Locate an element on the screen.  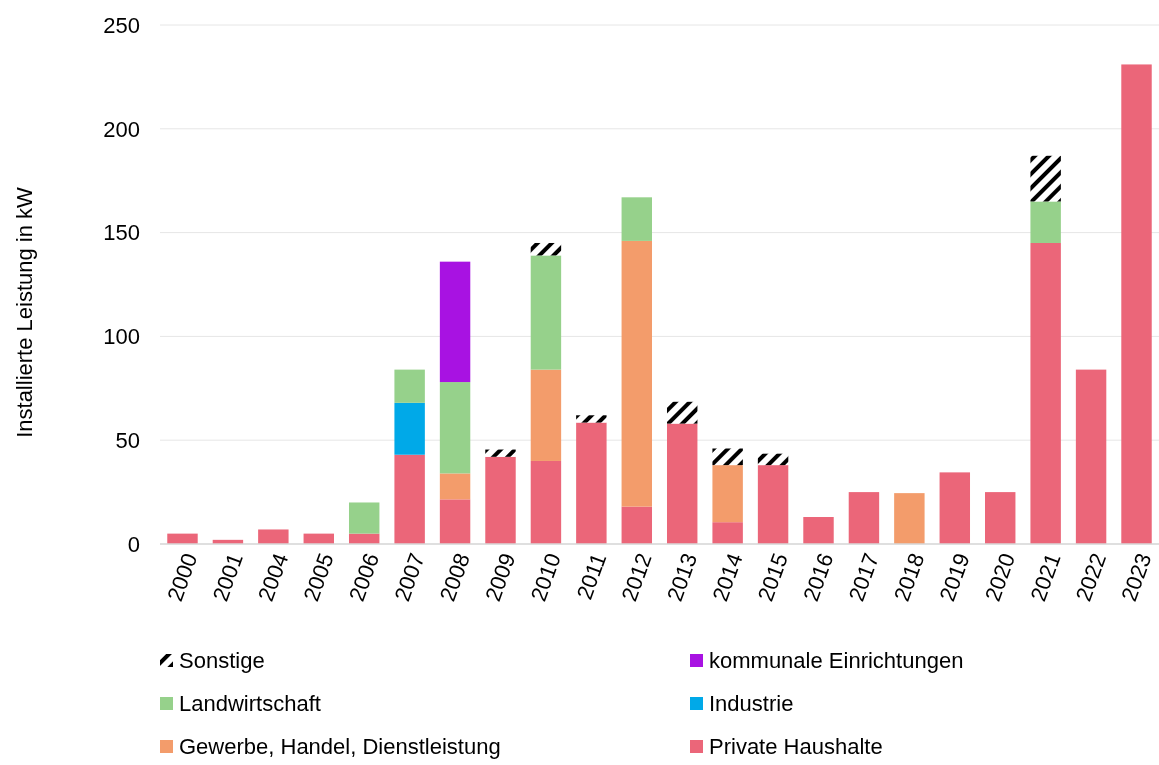
y-tick-label: 100 is located at coordinates (121, 337).